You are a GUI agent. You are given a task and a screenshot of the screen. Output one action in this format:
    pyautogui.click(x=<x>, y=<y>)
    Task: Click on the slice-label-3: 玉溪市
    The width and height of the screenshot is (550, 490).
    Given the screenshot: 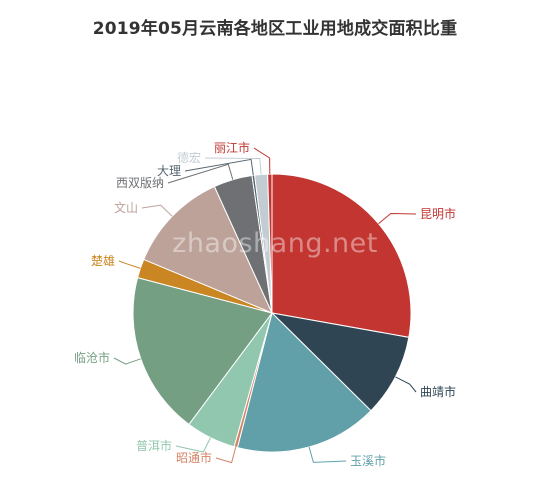 What is the action you would take?
    pyautogui.click(x=368, y=460)
    